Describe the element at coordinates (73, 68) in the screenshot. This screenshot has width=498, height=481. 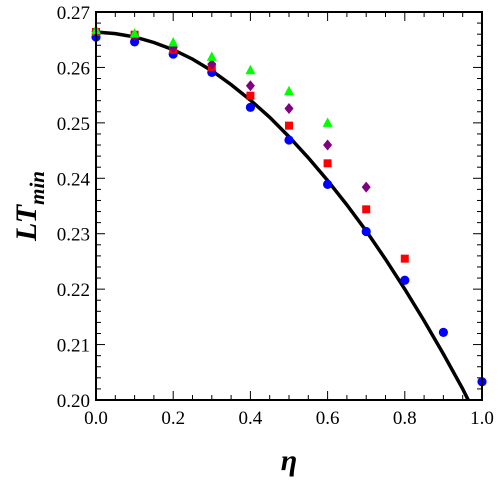
I see `y-tick-label: 0.26` at that location.